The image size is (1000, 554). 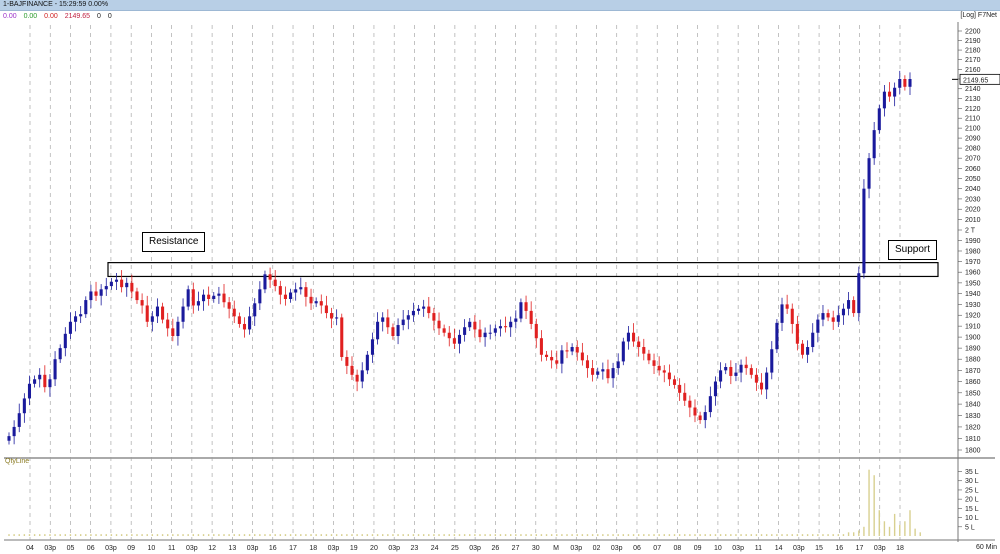 I want to click on x-tick-label: 17, so click(x=860, y=548).